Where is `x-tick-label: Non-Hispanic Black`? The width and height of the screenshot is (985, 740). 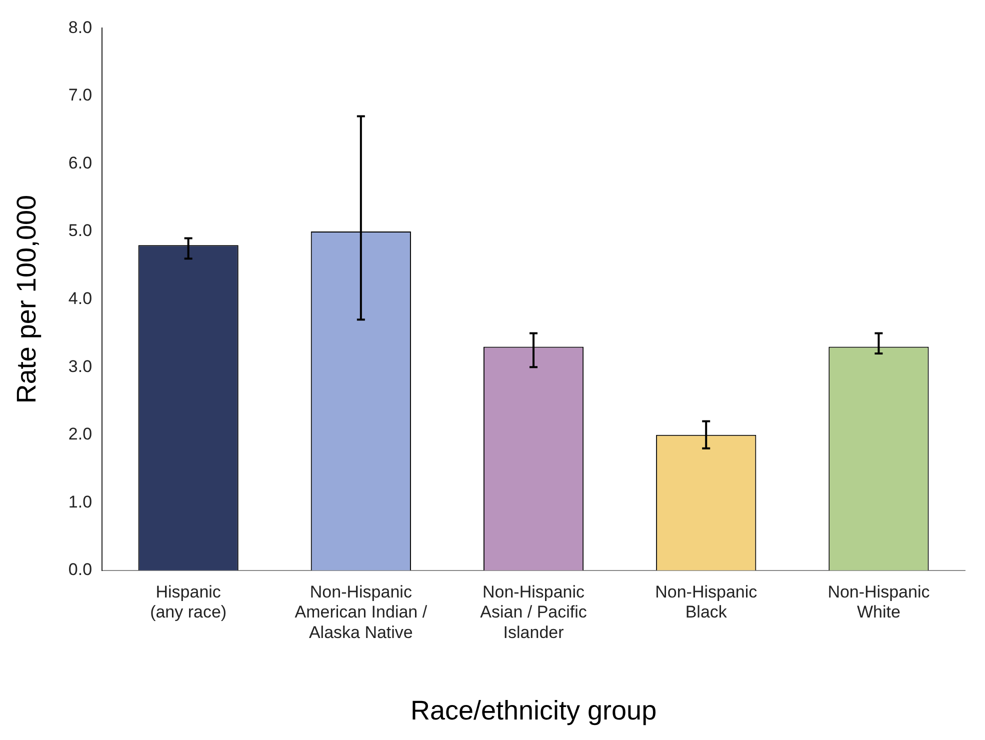
x-tick-label: Non-Hispanic Black is located at coordinates (706, 602).